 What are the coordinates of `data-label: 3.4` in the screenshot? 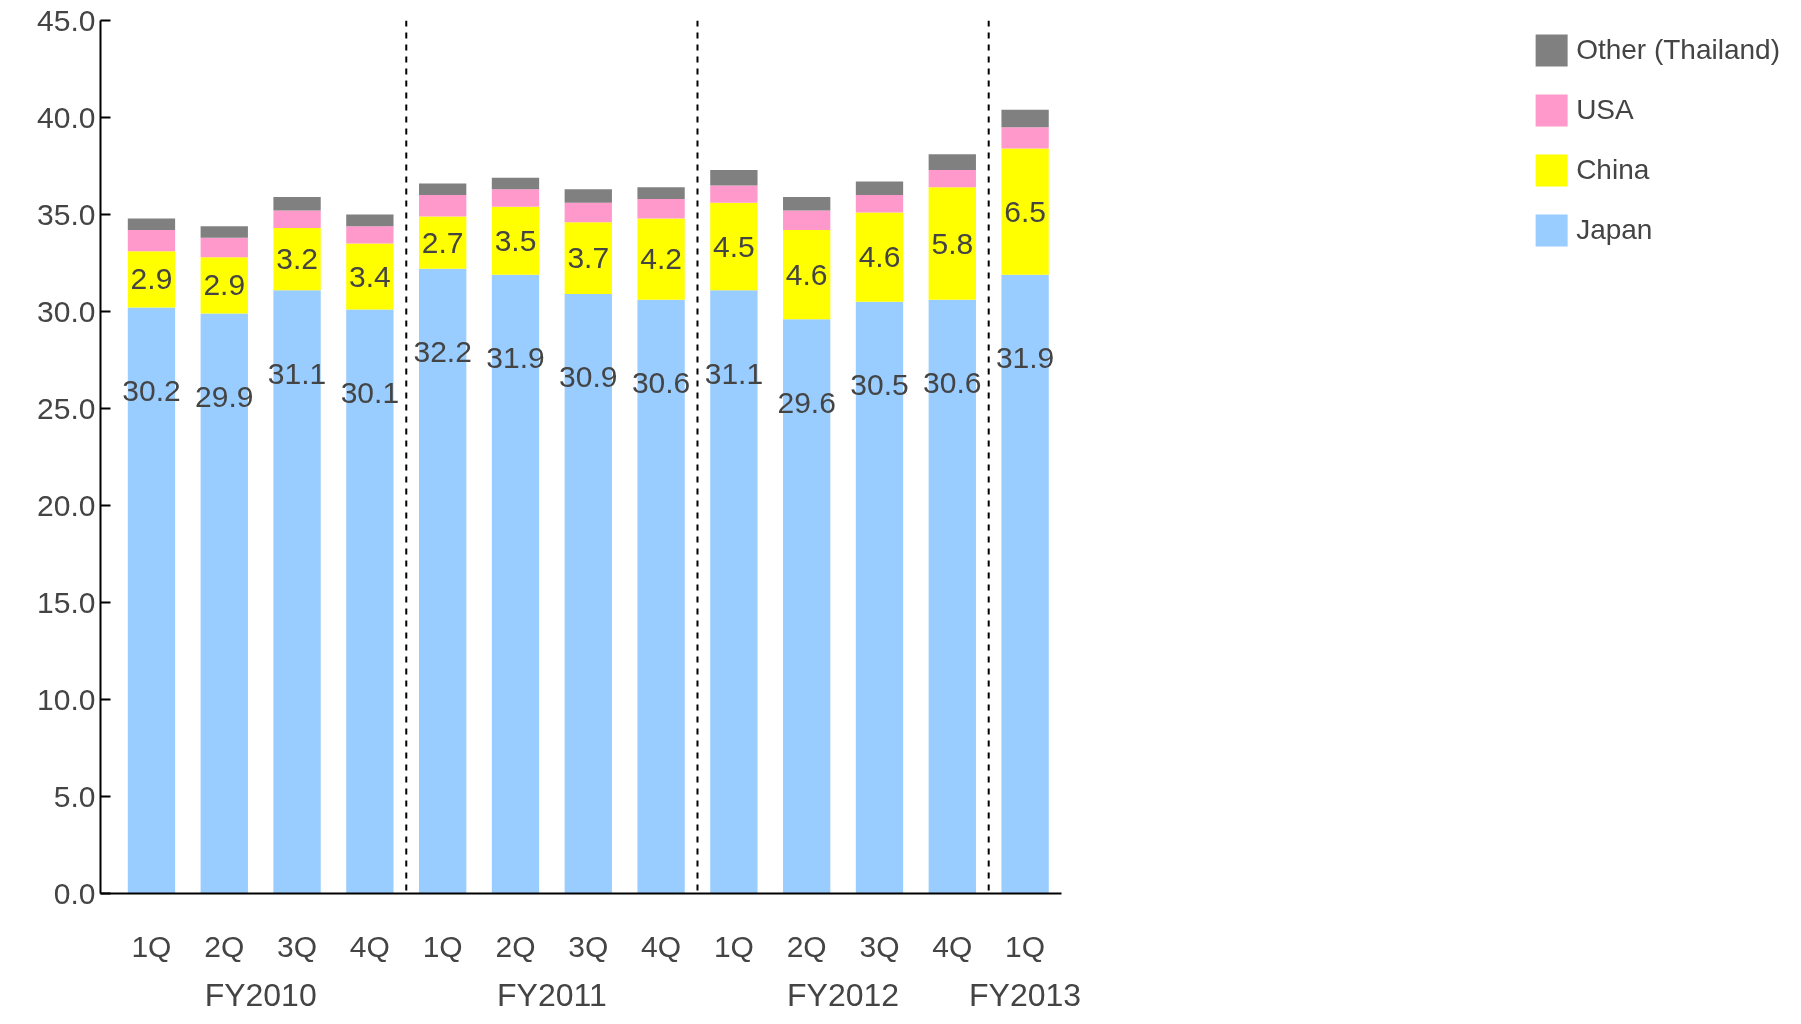 It's located at (370, 276).